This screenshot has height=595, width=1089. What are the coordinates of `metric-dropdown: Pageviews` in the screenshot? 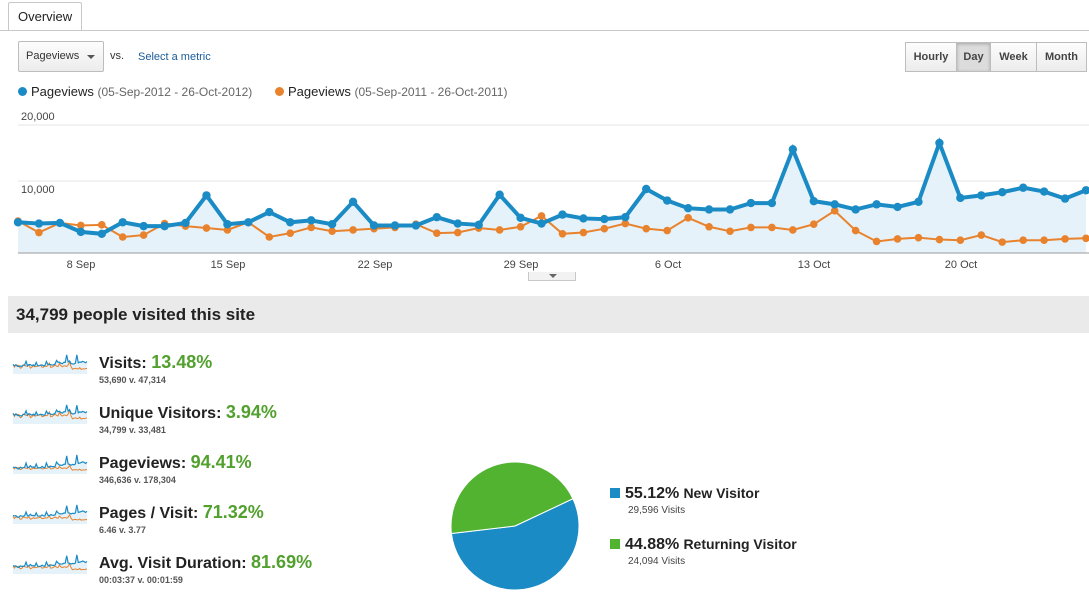 It's located at (61, 56).